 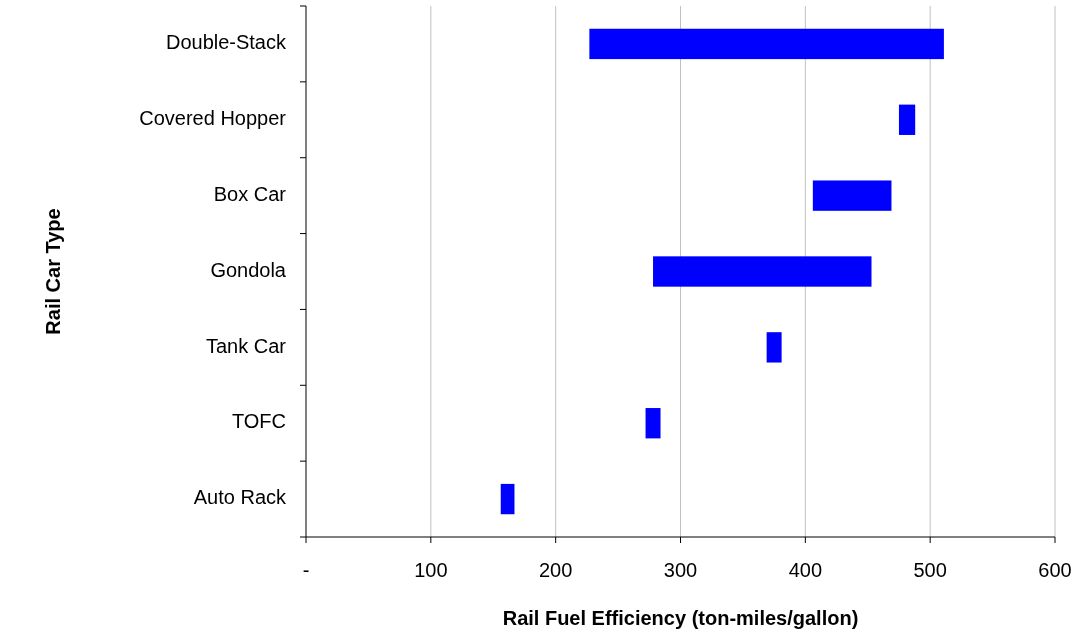 What do you see at coordinates (680, 570) in the screenshot?
I see `x-tick-label: 300` at bounding box center [680, 570].